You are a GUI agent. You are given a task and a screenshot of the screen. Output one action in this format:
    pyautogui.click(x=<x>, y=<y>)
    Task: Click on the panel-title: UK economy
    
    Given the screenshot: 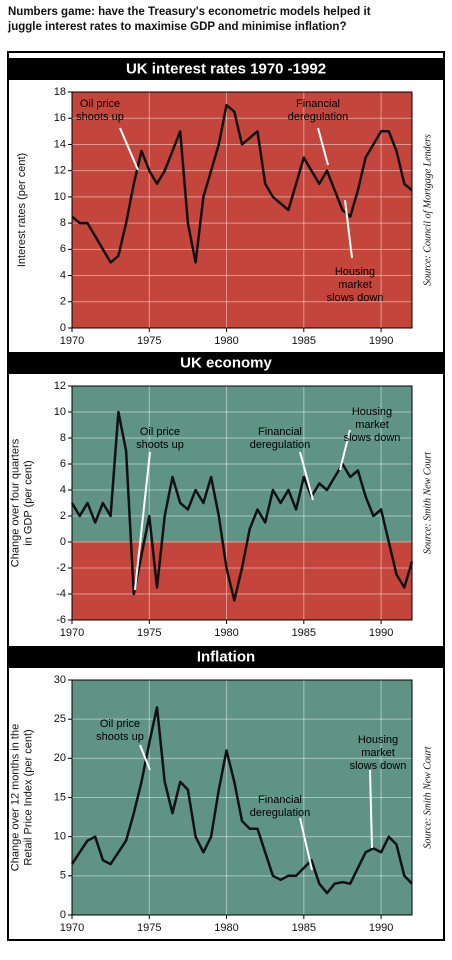 What is the action you would take?
    pyautogui.click(x=226, y=362)
    